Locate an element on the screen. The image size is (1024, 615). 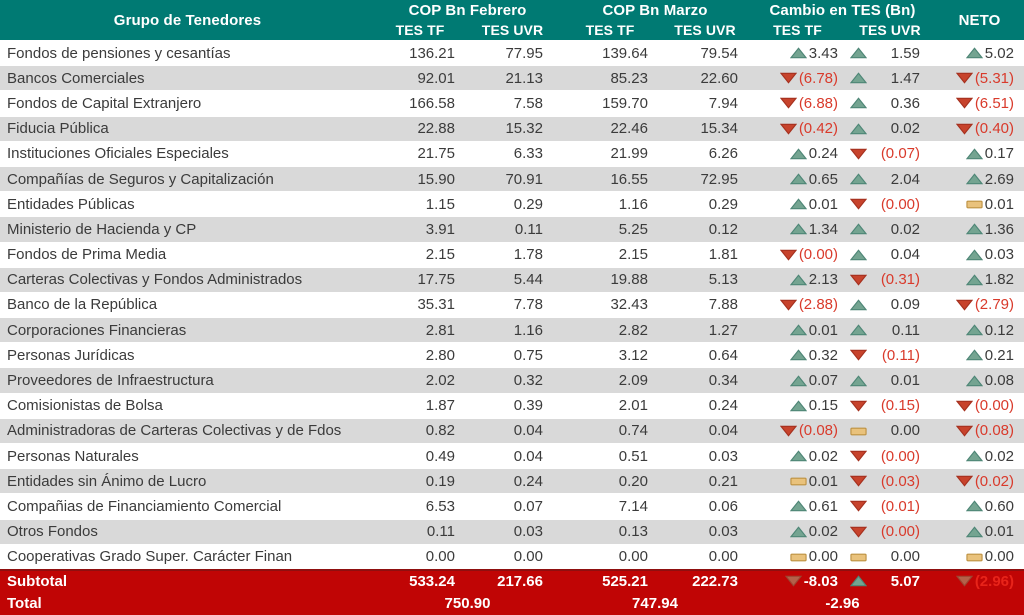
cambio-value: 0.65 is located at coordinates (823, 179).